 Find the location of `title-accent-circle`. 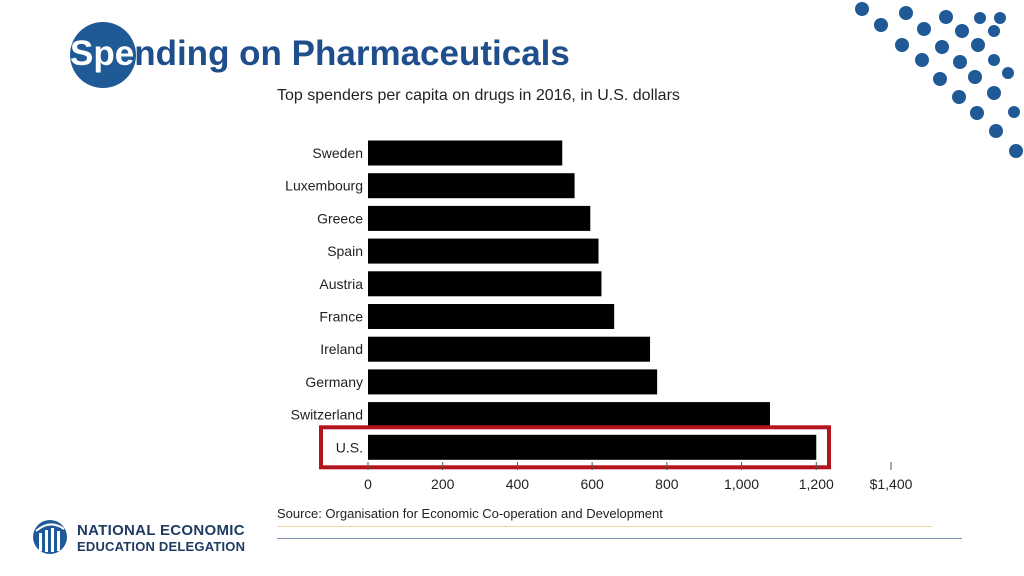

title-accent-circle is located at coordinates (103, 55).